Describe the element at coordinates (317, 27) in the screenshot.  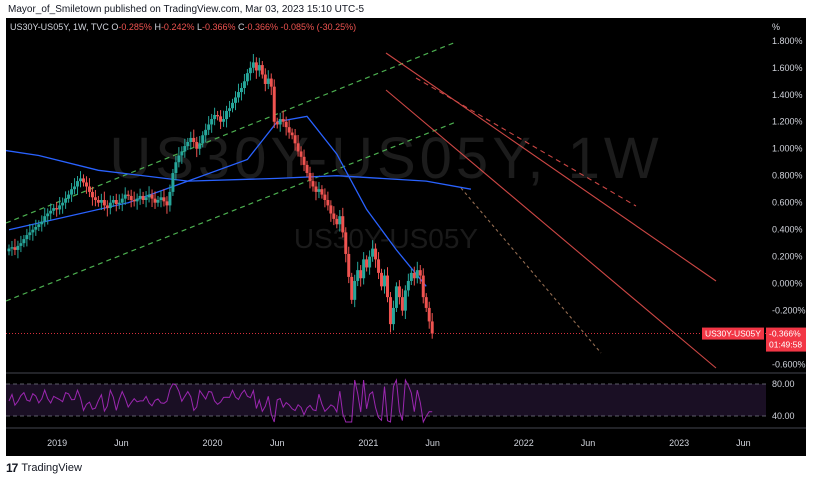
I see `legend-part: -0.085% (-30.25%)` at that location.